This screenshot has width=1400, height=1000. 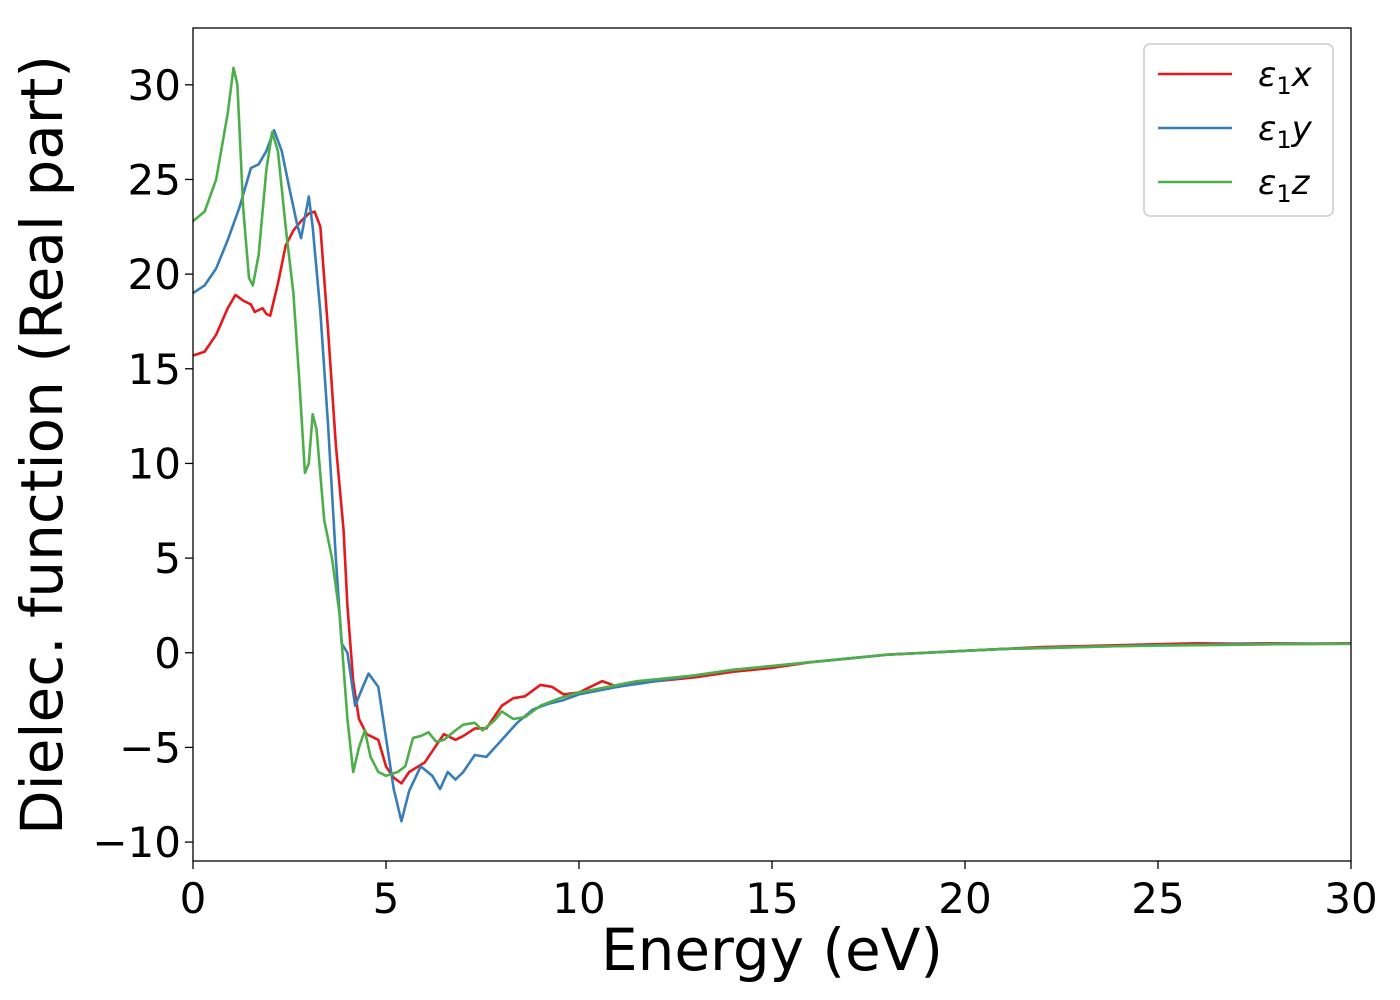 I want to click on x-tick-label: 20, so click(x=964, y=898).